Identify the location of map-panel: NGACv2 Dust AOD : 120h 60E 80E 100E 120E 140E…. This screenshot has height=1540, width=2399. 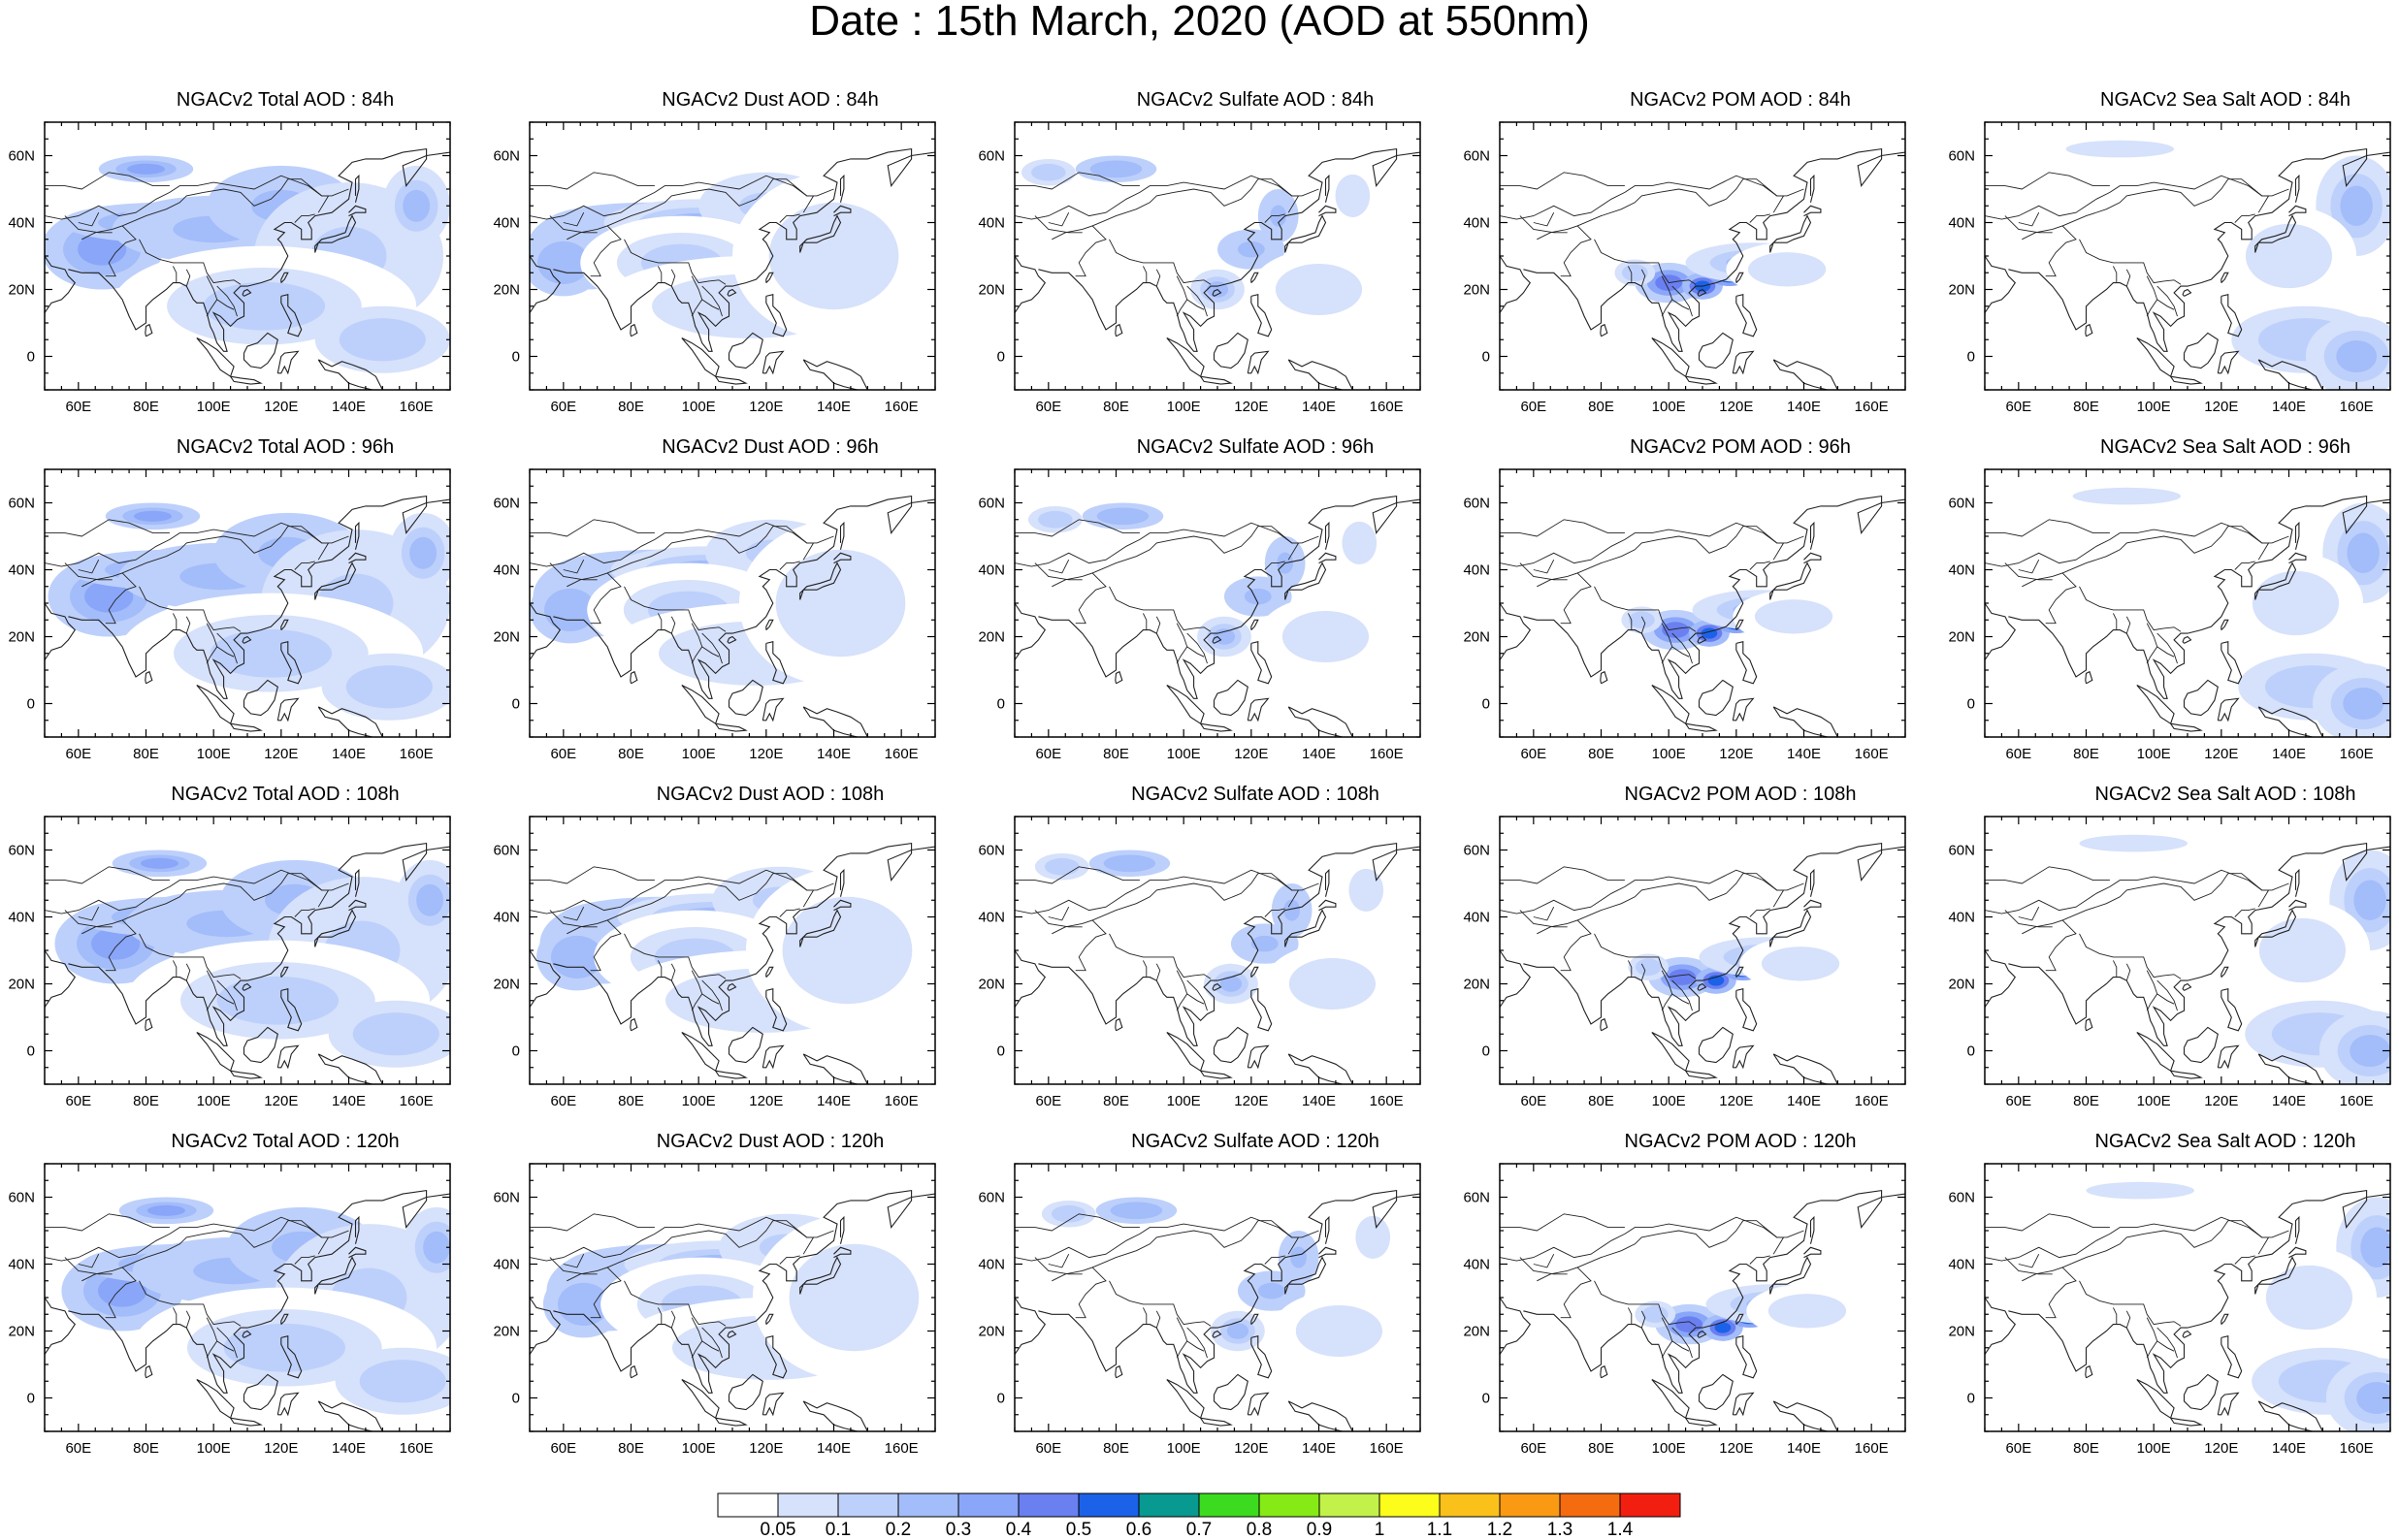
(753, 1250).